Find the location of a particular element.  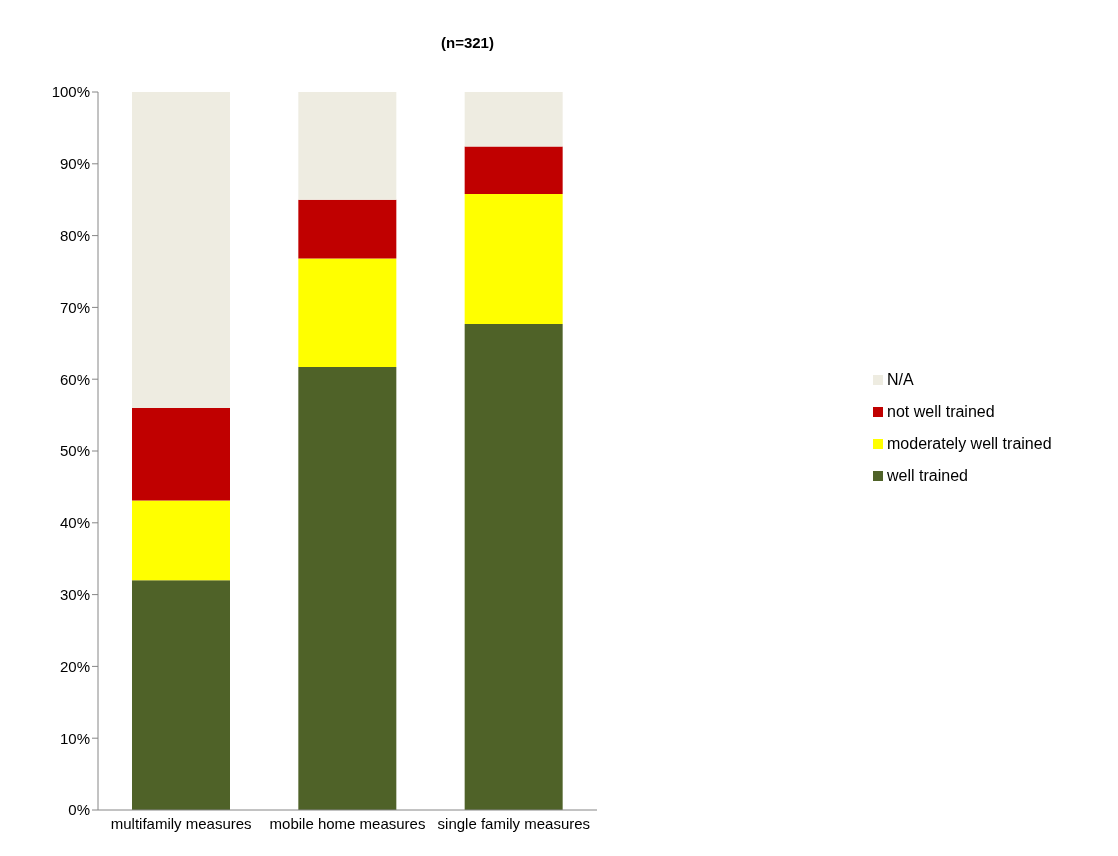

y-tick-label: 10% is located at coordinates (74, 738).